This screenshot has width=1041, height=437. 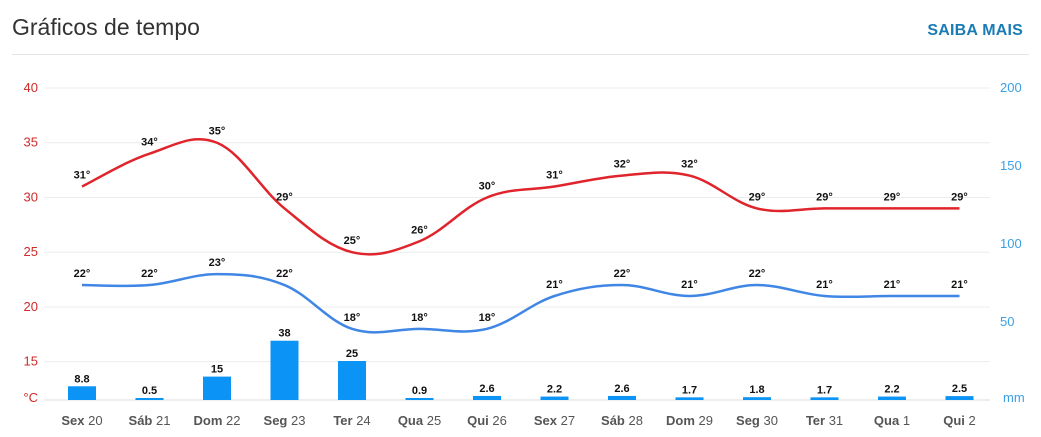 I want to click on header-divider, so click(x=520, y=54).